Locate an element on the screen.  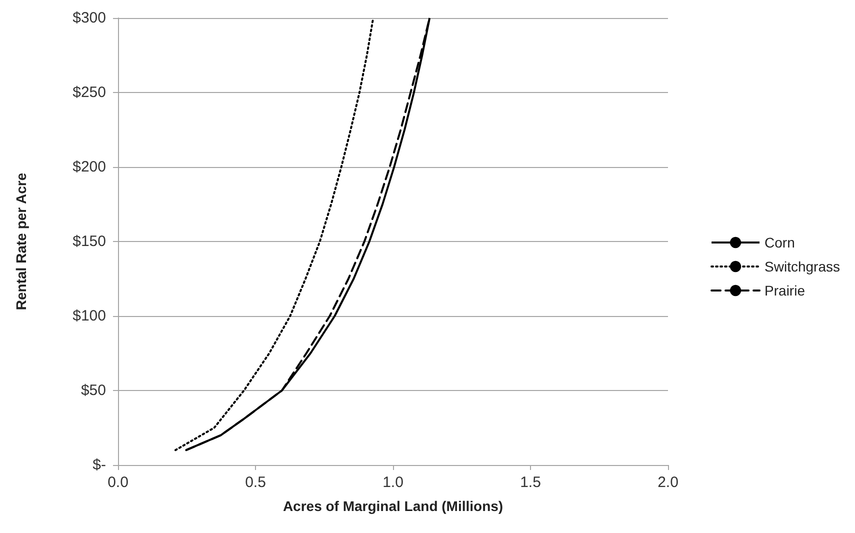
x-tick-label: 1.5 is located at coordinates (530, 482).